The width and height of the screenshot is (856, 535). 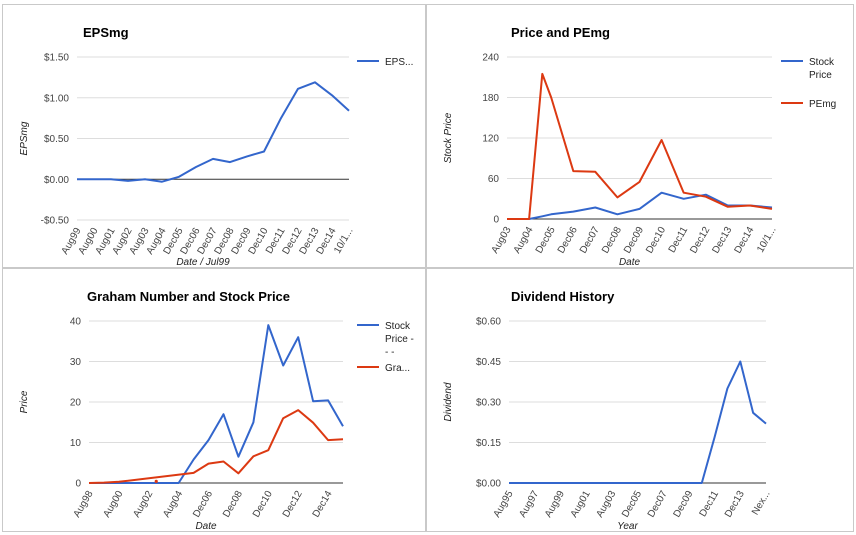 What do you see at coordinates (76, 322) in the screenshot?
I see `y-tick-label: 40` at bounding box center [76, 322].